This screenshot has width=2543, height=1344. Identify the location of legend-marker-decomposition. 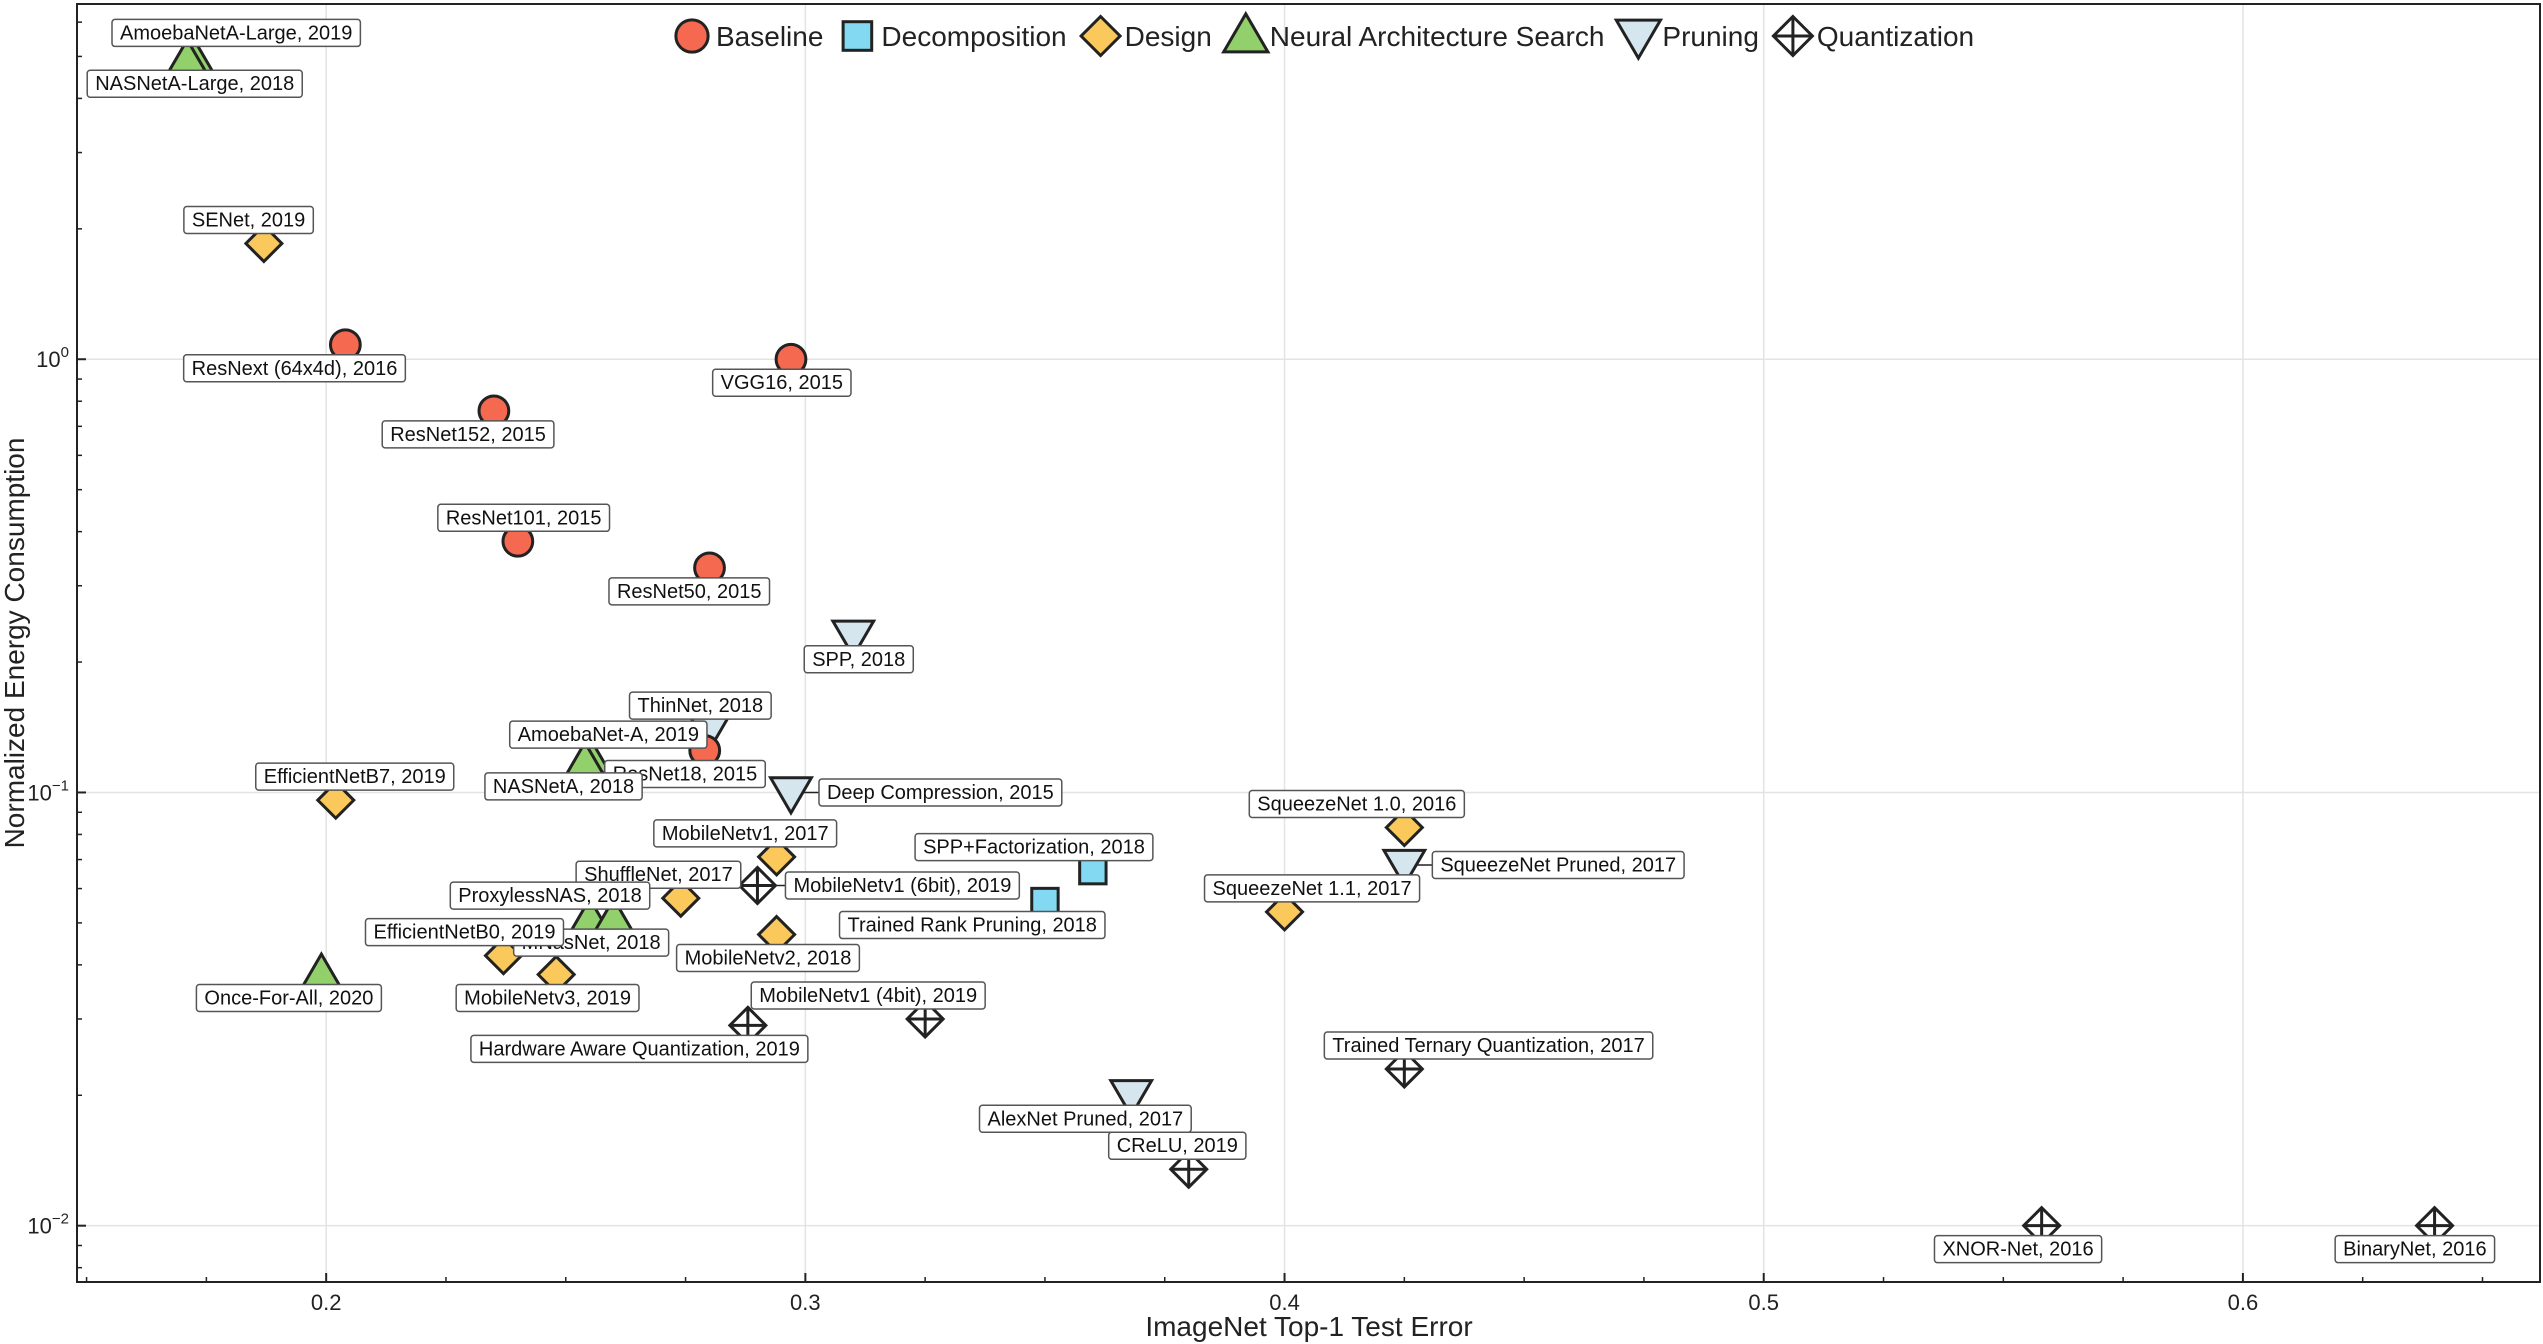
(857, 36).